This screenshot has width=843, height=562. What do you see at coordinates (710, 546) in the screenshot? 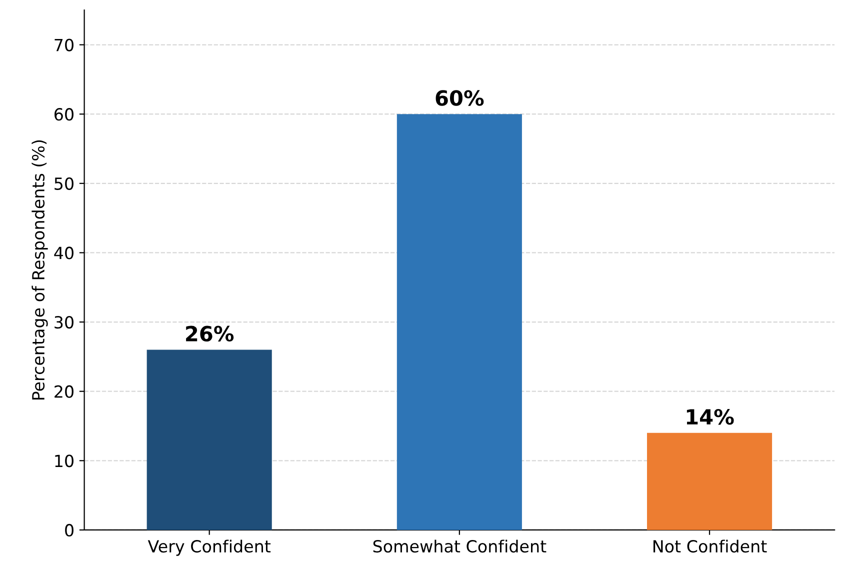
I see `x-tick-label: Not Confident` at bounding box center [710, 546].